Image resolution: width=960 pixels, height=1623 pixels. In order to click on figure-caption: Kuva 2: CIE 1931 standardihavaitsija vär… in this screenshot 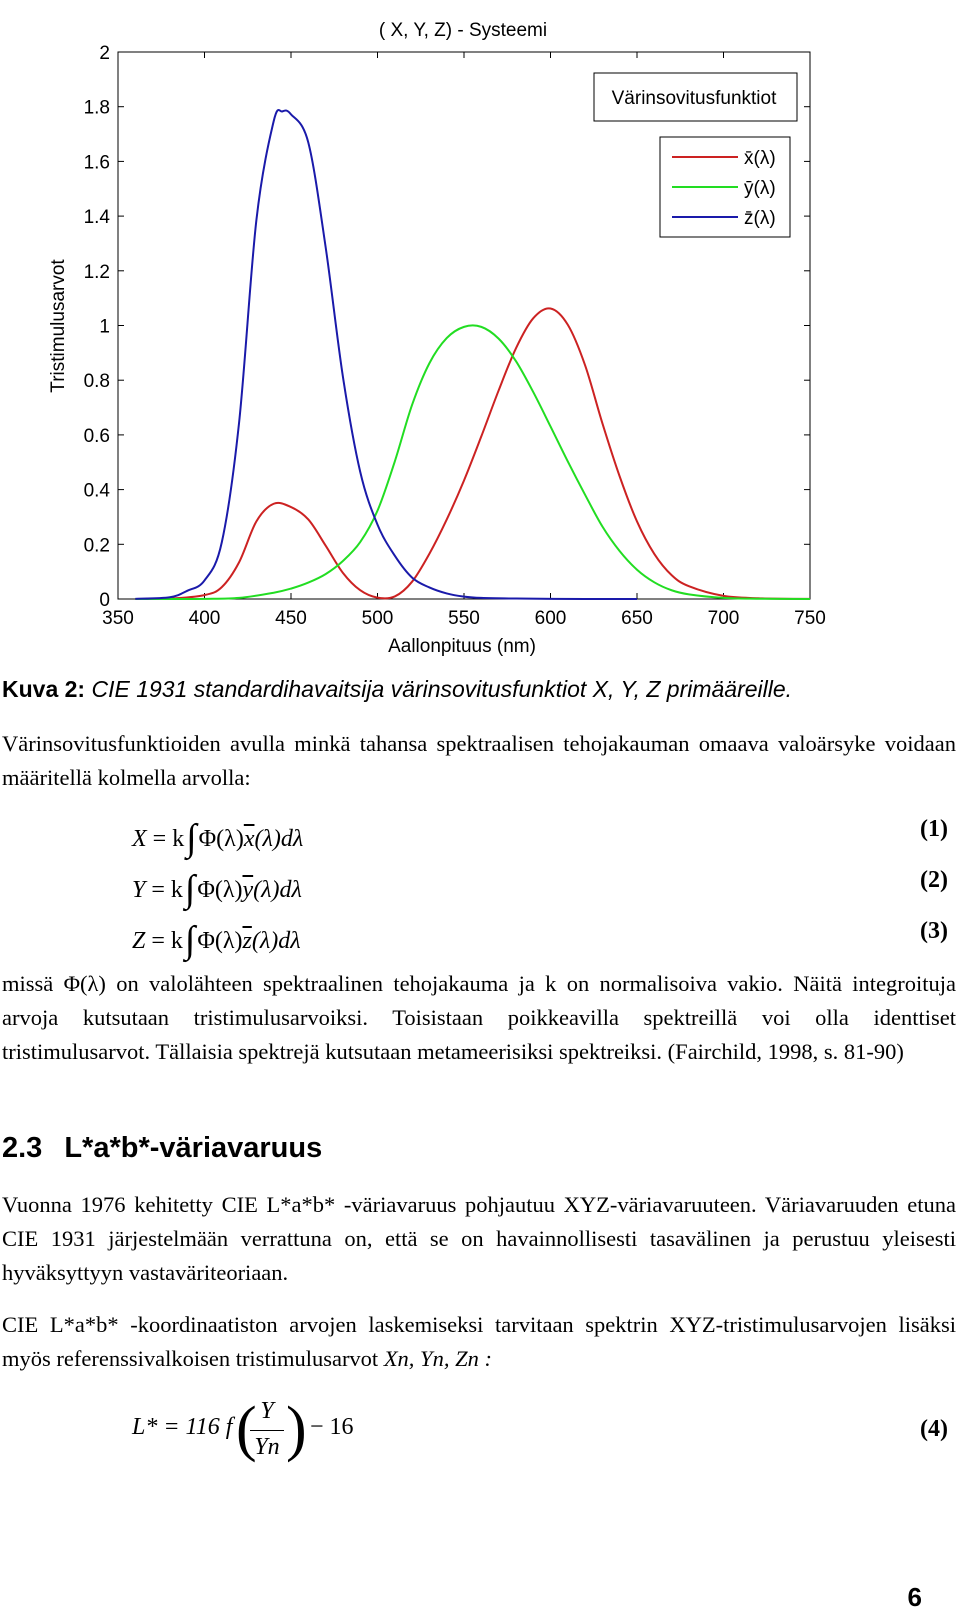, I will do `click(477, 689)`.